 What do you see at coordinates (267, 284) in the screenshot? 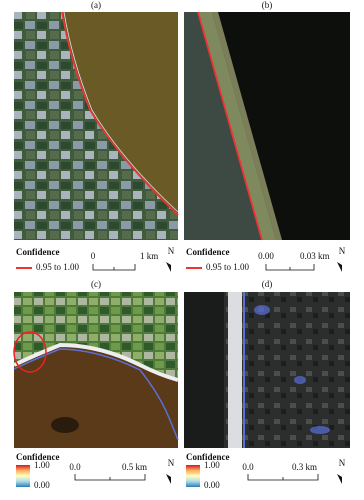
I see `panel-label: (d)` at bounding box center [267, 284].